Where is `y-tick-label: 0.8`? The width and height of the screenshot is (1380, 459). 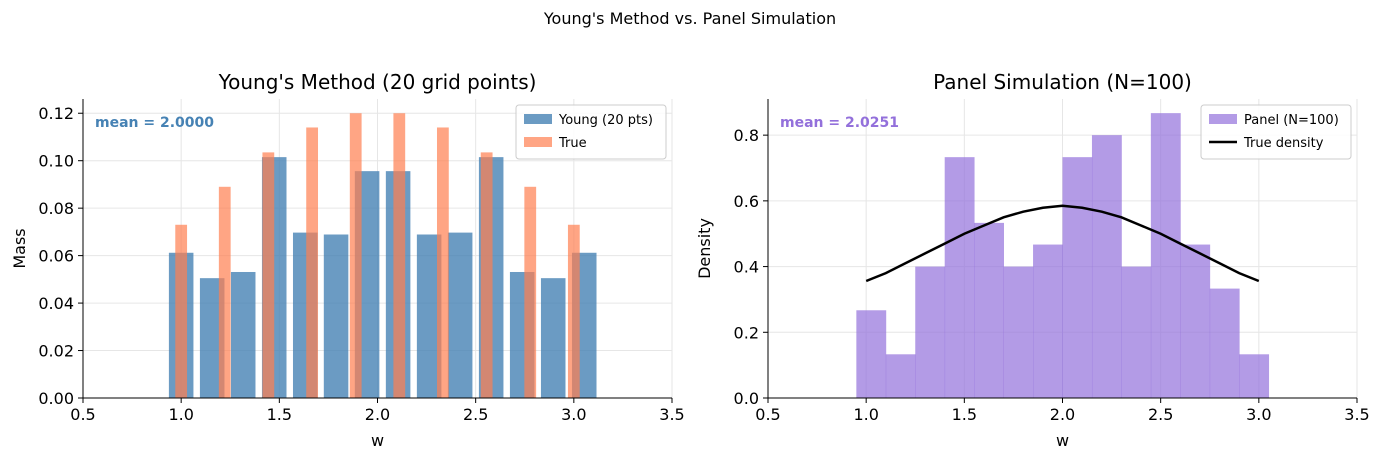 y-tick-label: 0.8 is located at coordinates (746, 135).